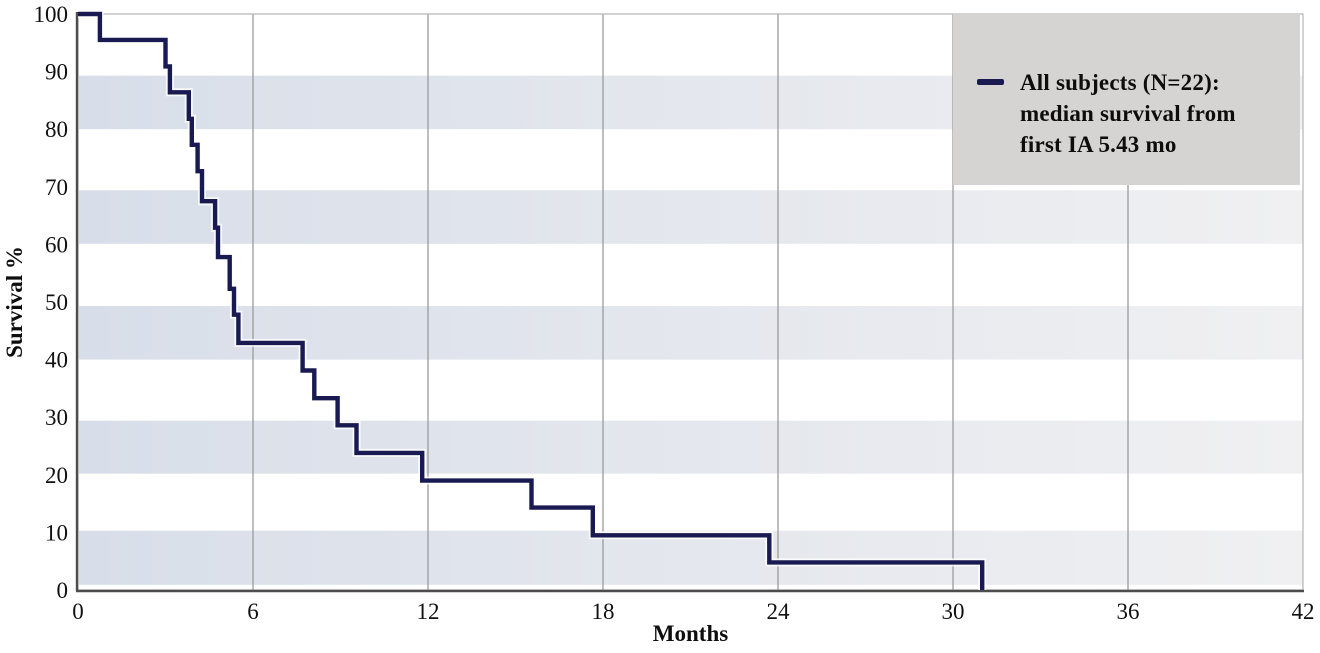 The image size is (1320, 653). What do you see at coordinates (1120, 82) in the screenshot?
I see `legend-line-1: All subjects (N=22):` at bounding box center [1120, 82].